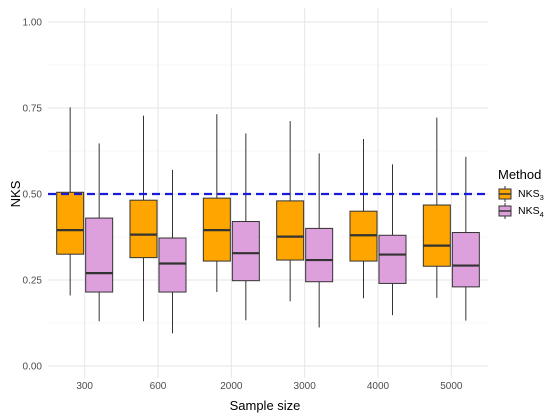 This screenshot has width=550, height=417. I want to click on box-NKS3-2000, so click(216, 203).